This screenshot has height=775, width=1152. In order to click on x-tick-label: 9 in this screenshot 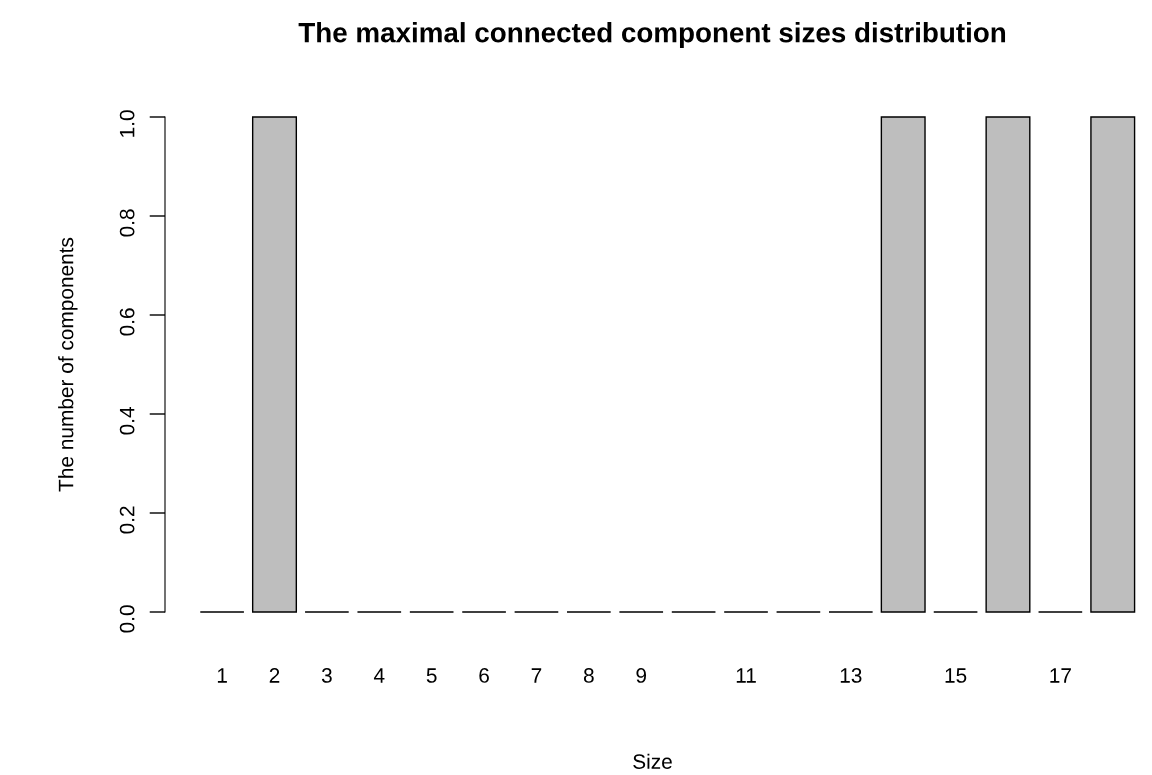, I will do `click(641, 675)`.